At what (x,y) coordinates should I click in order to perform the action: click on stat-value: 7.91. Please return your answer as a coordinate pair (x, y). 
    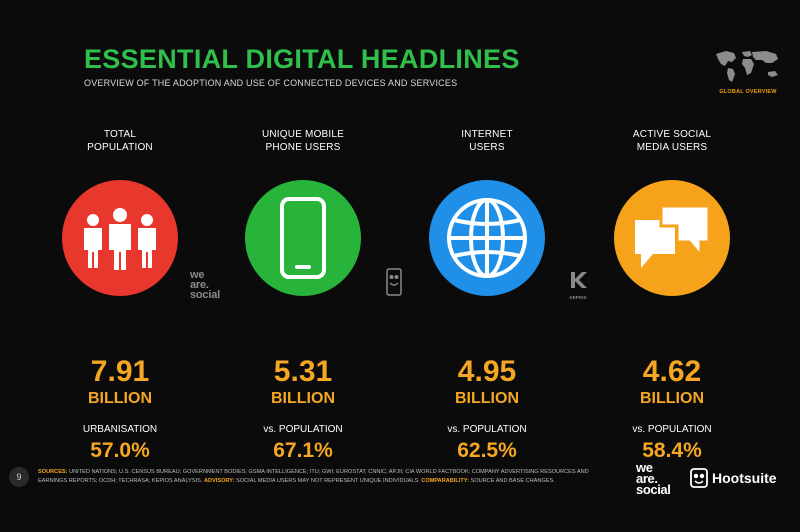
    Looking at the image, I should click on (120, 371).